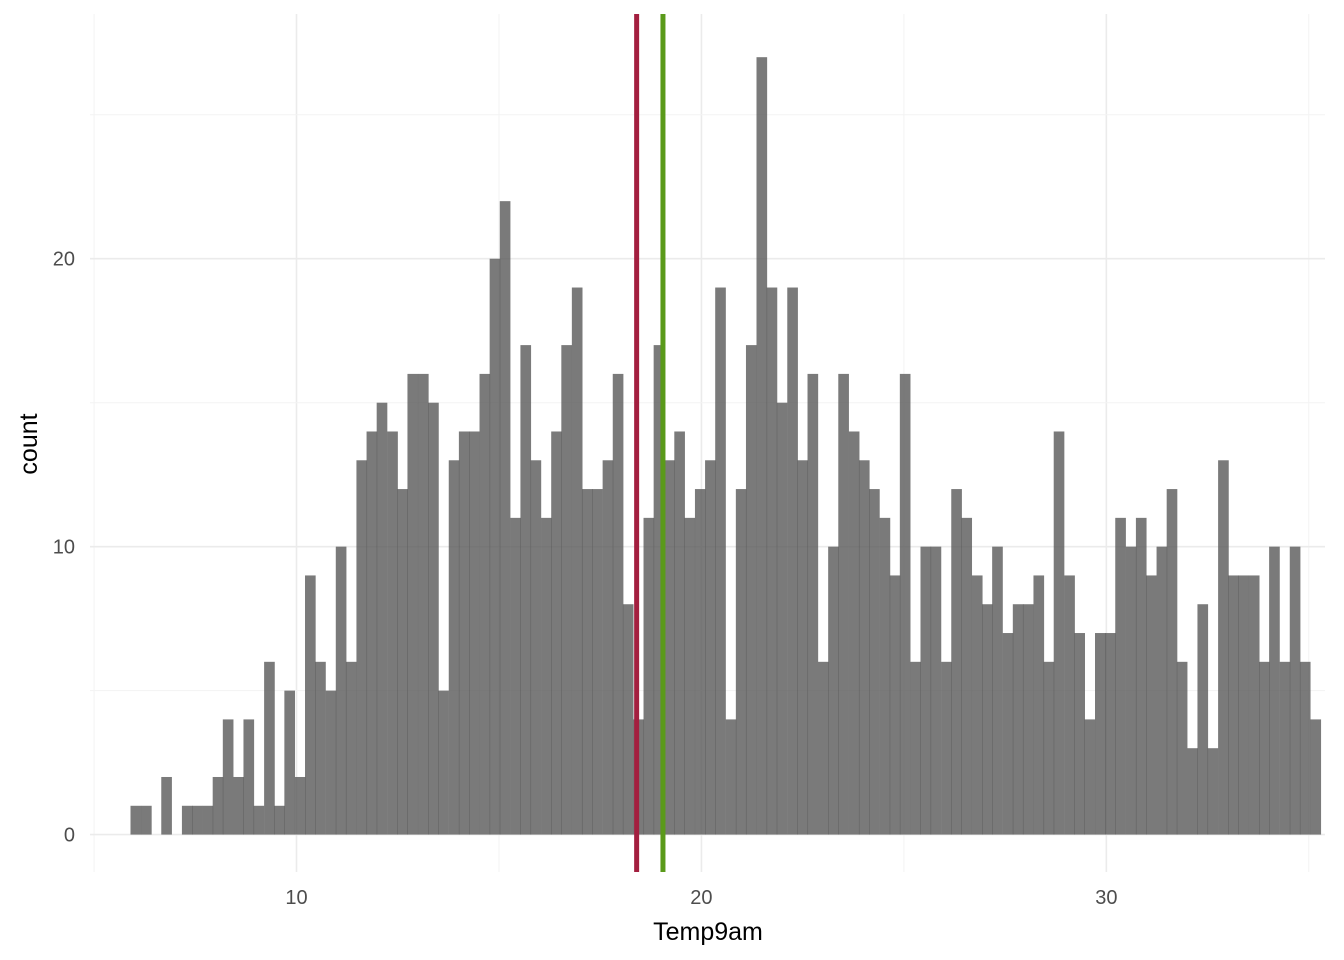 The height and width of the screenshot is (960, 1344). I want to click on y-tick-label: 0, so click(69, 836).